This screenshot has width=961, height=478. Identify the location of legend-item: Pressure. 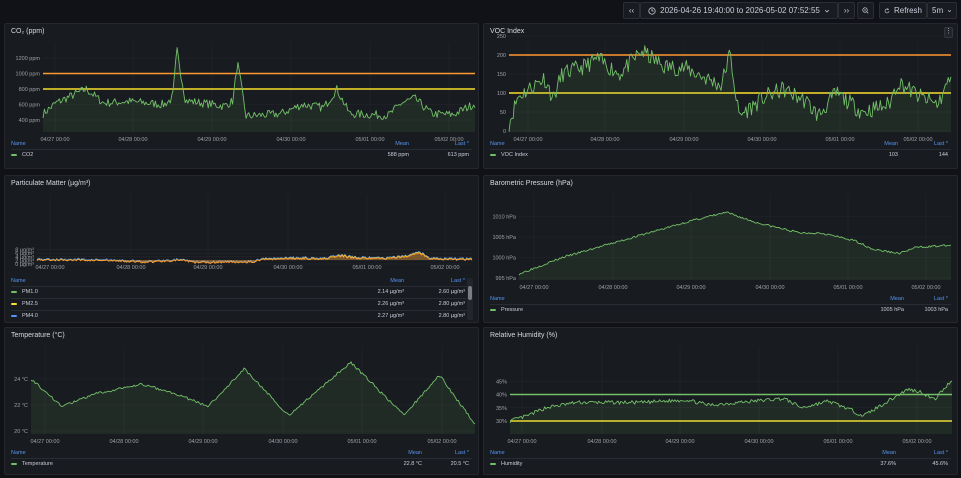
(506, 310).